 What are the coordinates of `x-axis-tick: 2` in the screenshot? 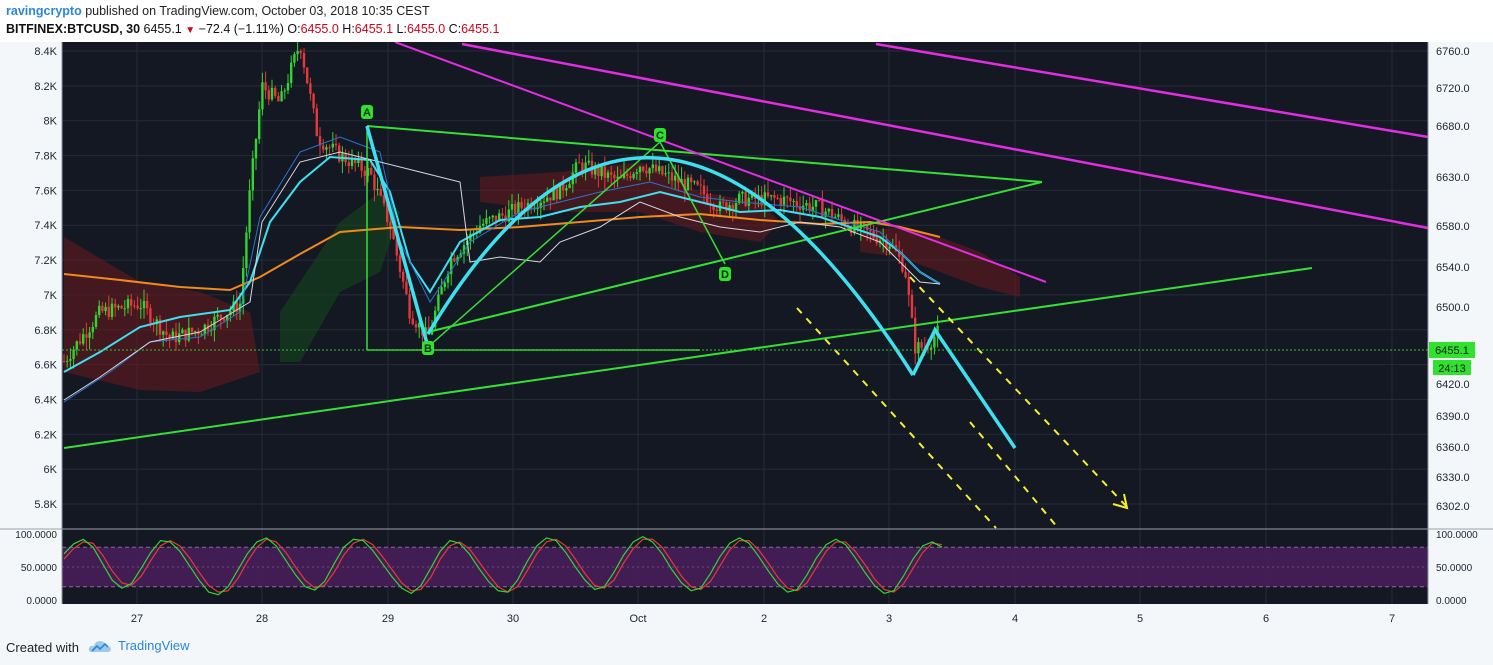 It's located at (764, 619).